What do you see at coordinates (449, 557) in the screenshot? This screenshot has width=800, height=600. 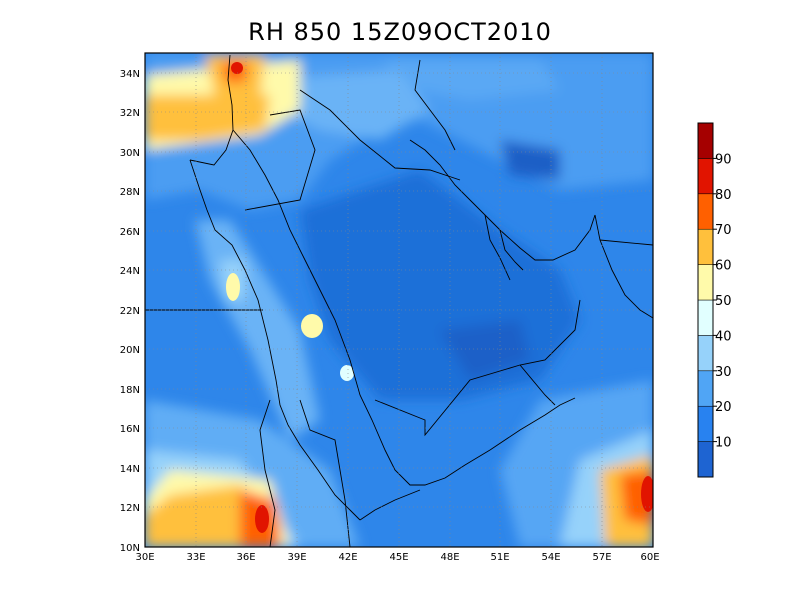 I see `lon-label: 48E` at bounding box center [449, 557].